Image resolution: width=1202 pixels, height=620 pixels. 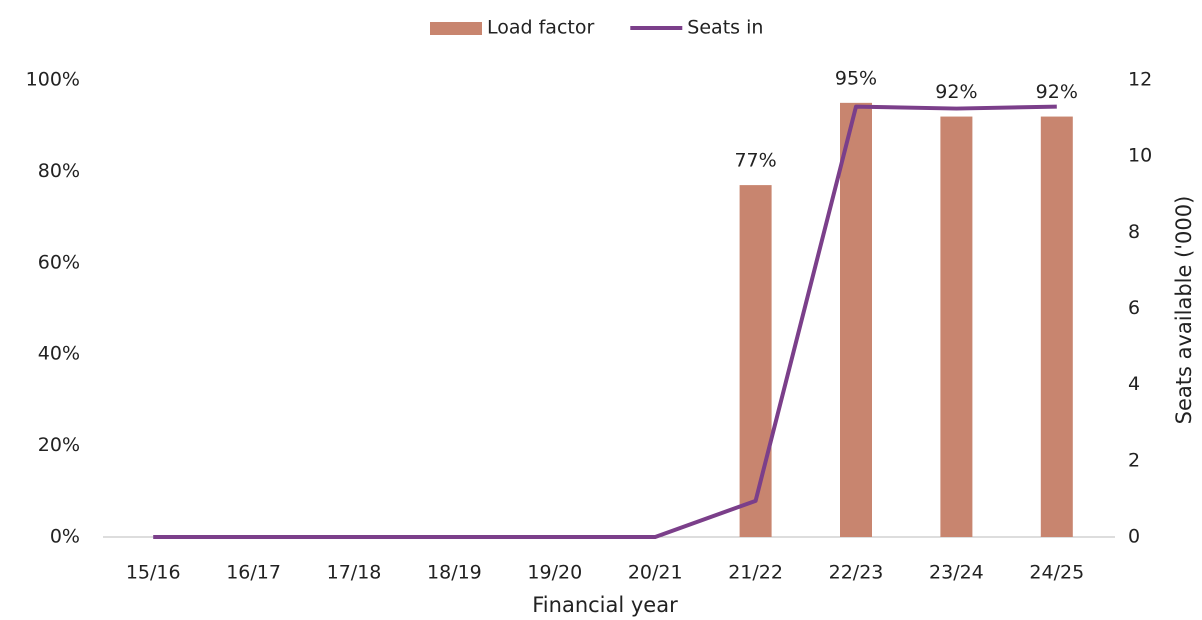 What do you see at coordinates (554, 573) in the screenshot?
I see `x-tick-label: 19/20` at bounding box center [554, 573].